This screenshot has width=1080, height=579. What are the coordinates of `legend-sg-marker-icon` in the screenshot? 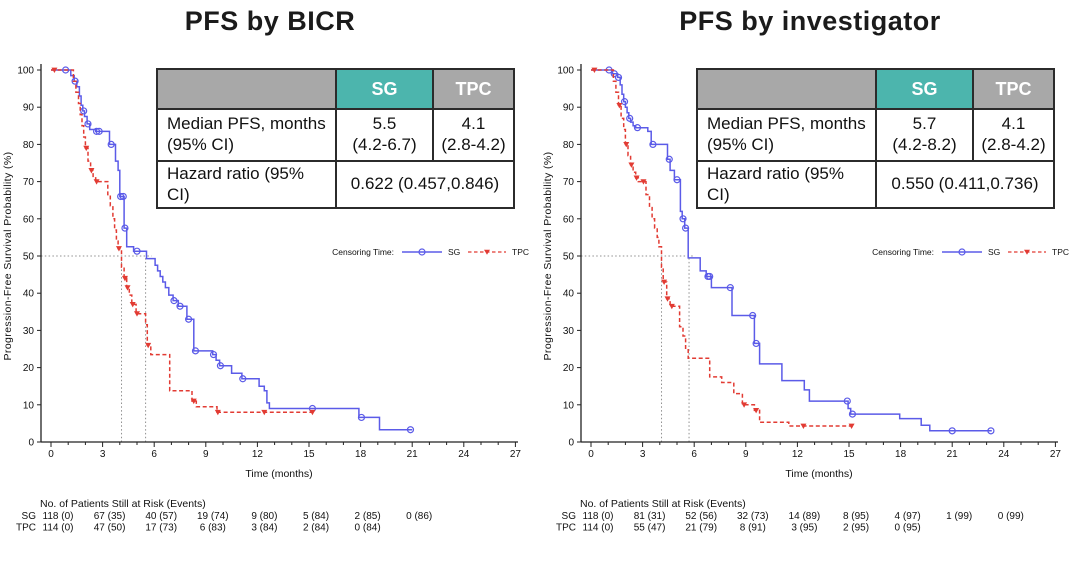 It's located at (422, 252).